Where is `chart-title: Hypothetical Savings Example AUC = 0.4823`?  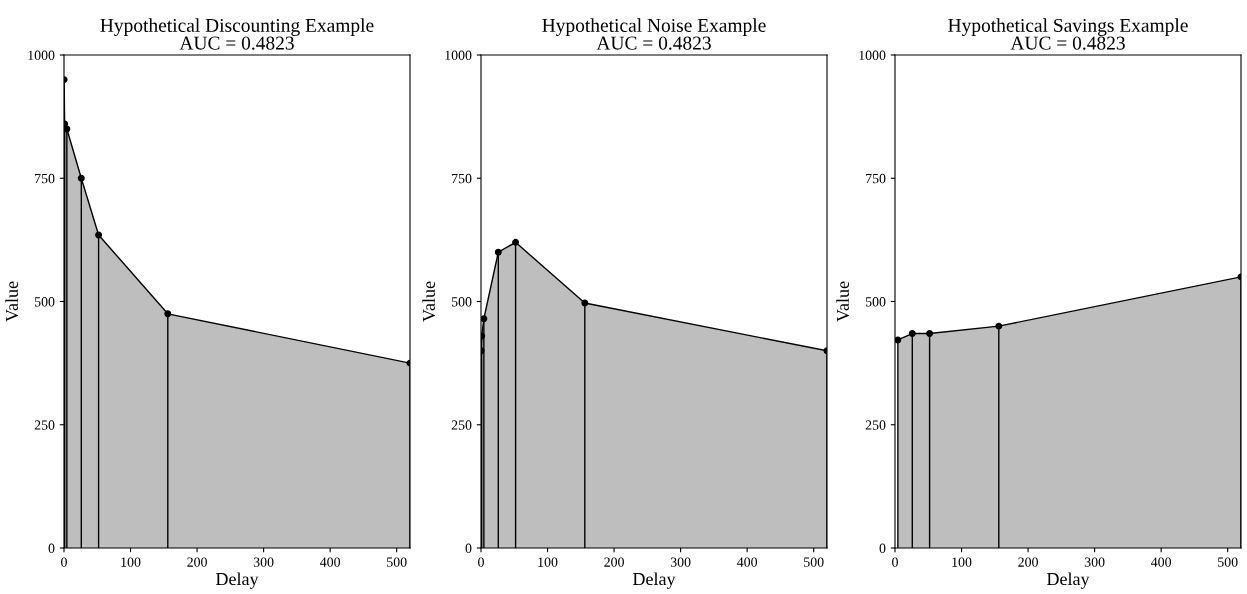 chart-title: Hypothetical Savings Example AUC = 0.4823 is located at coordinates (1068, 34).